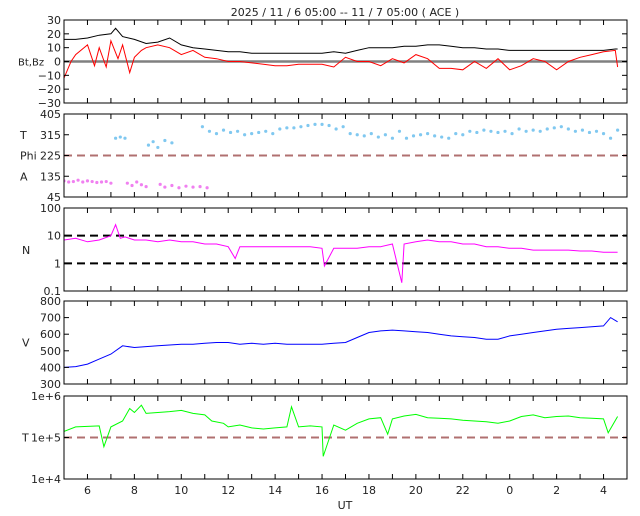 This screenshot has height=516, width=640. I want to click on x-tick-label: 22, so click(463, 490).